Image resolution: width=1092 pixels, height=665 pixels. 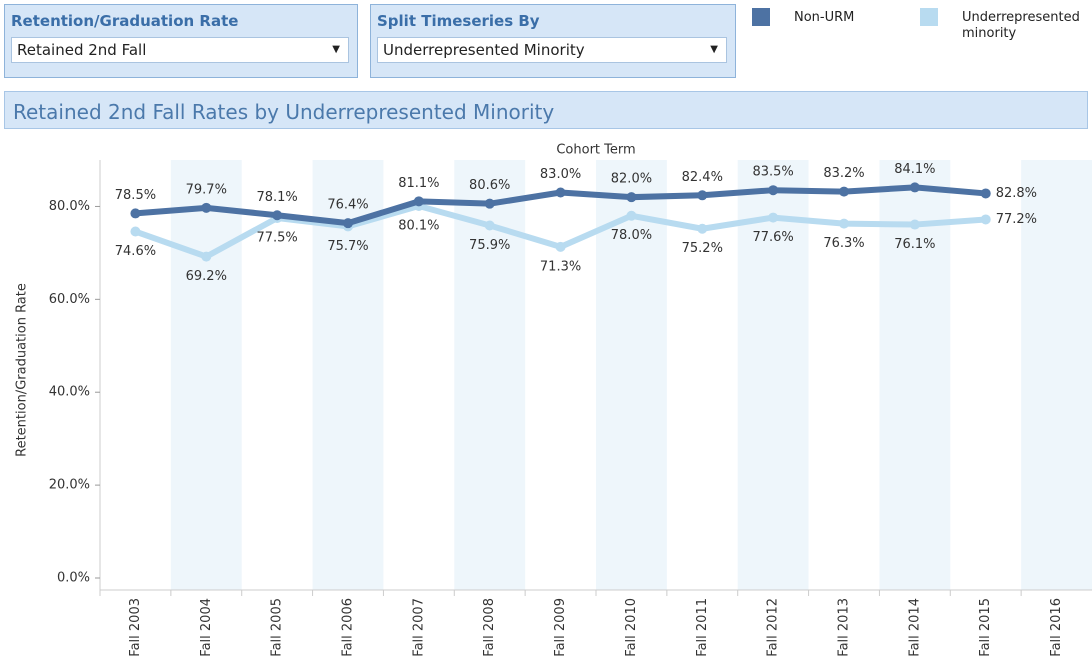 What do you see at coordinates (702, 627) in the screenshot?
I see `x-tick-label: Fall 2011` at bounding box center [702, 627].